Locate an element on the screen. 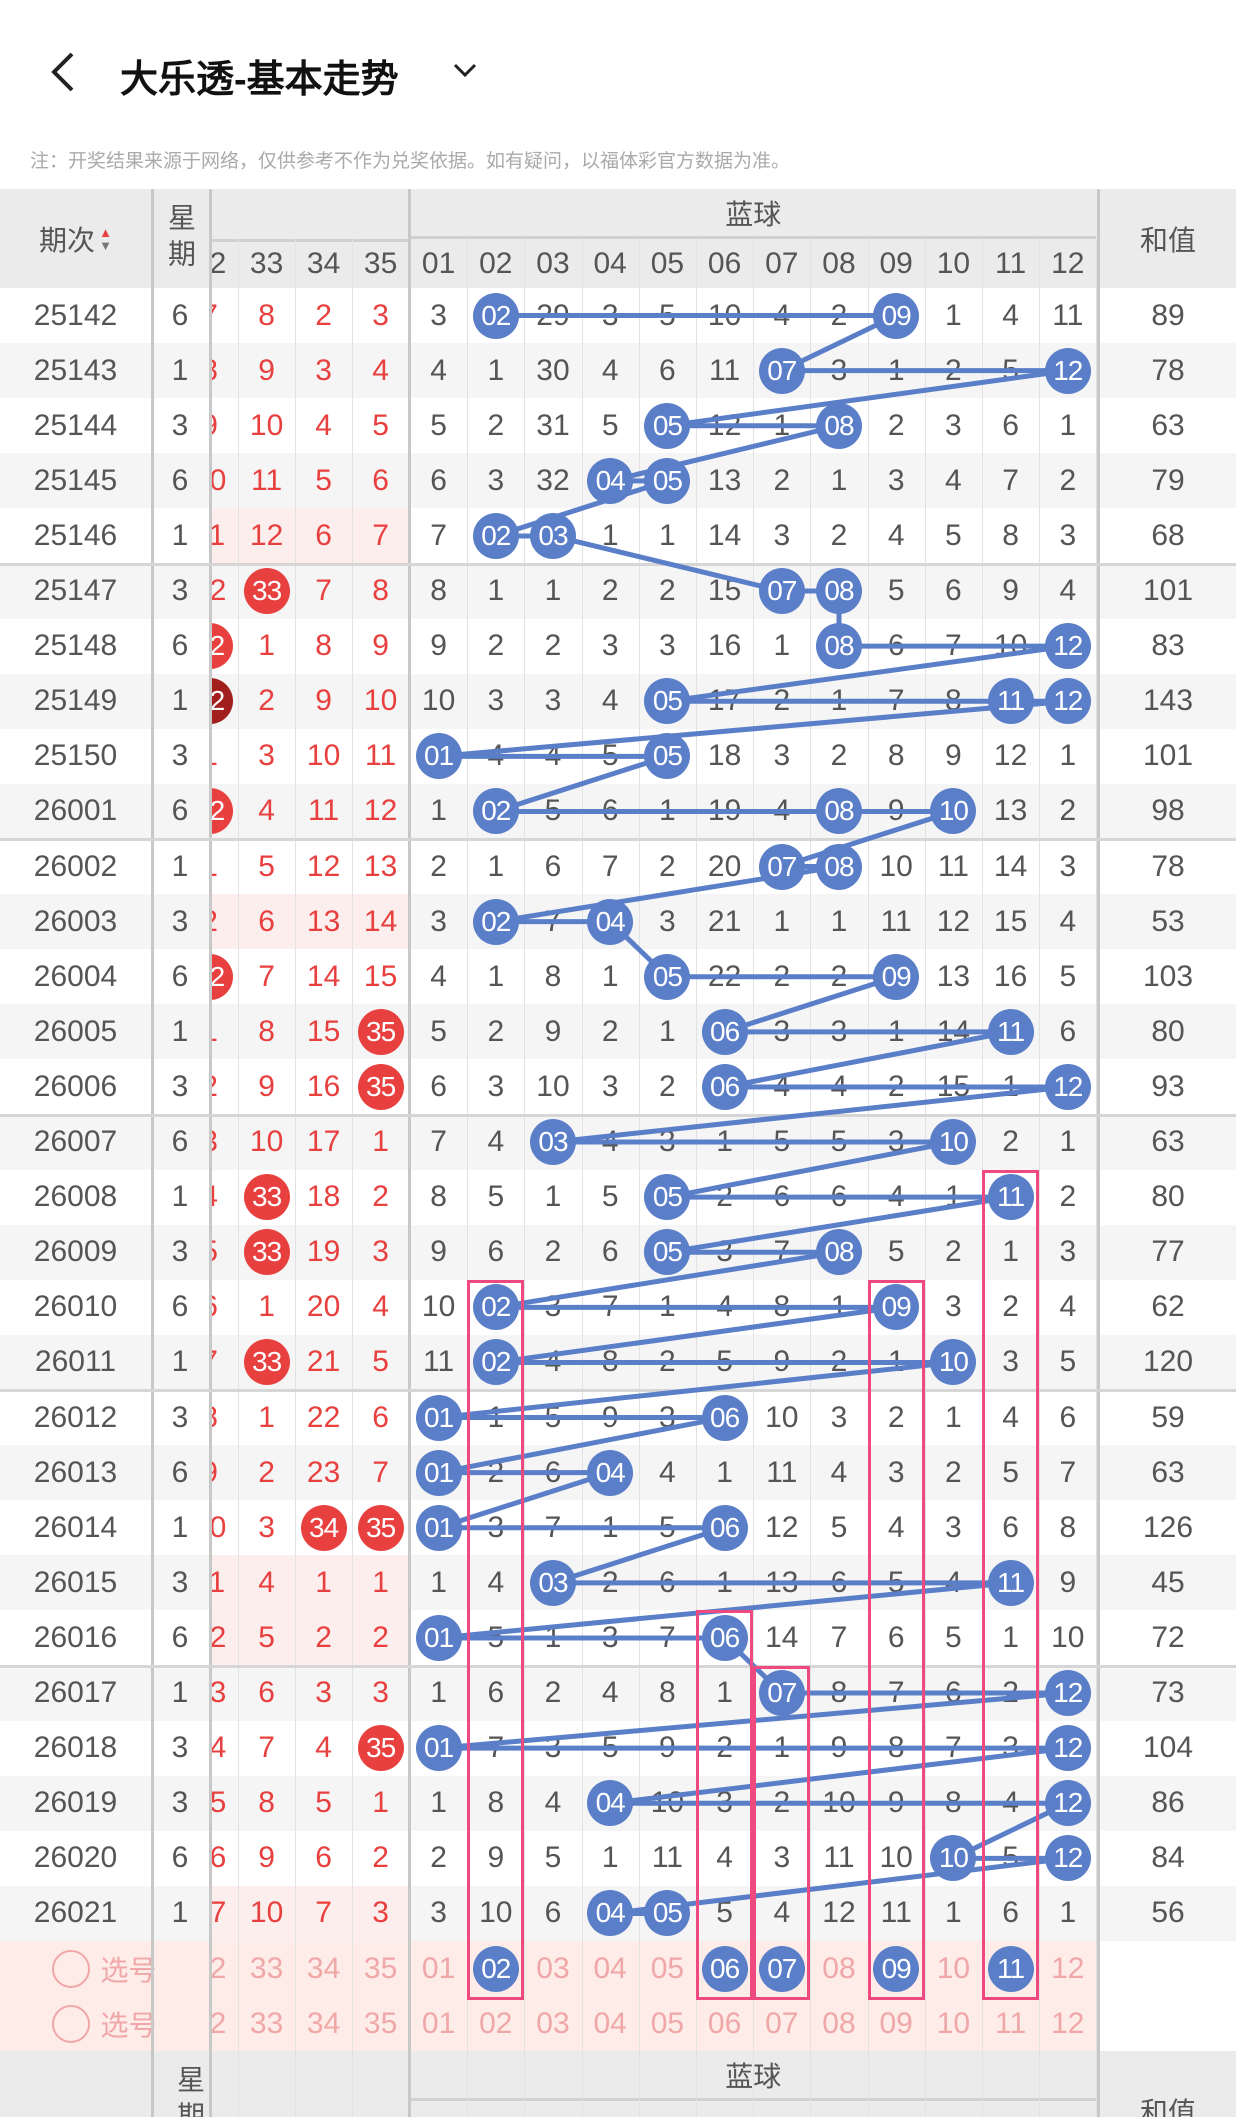 The image size is (1236, 2117). blue-cell: 13 is located at coordinates (1010, 811).